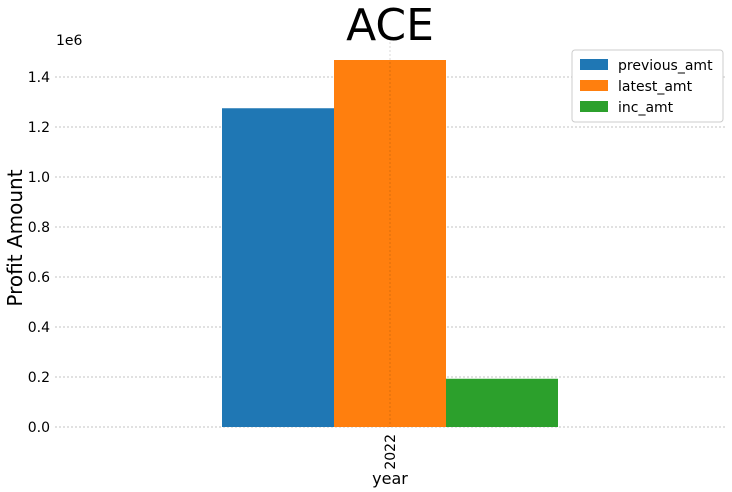 This screenshot has width=732, height=492. Describe the element at coordinates (39, 78) in the screenshot. I see `y-tick-label: 1.4` at that location.